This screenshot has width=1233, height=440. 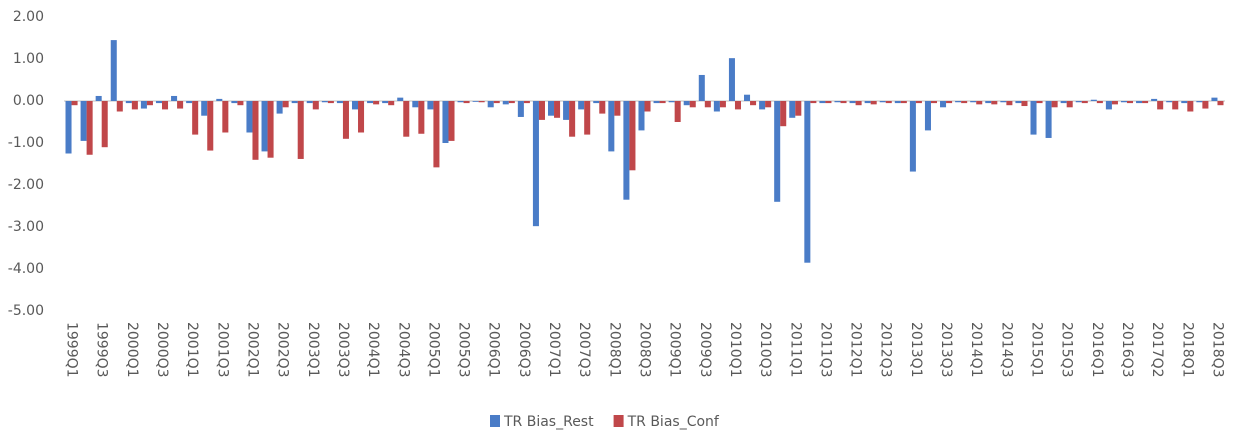 What do you see at coordinates (464, 350) in the screenshot?
I see `x-tick-label: 2005Q3` at bounding box center [464, 350].